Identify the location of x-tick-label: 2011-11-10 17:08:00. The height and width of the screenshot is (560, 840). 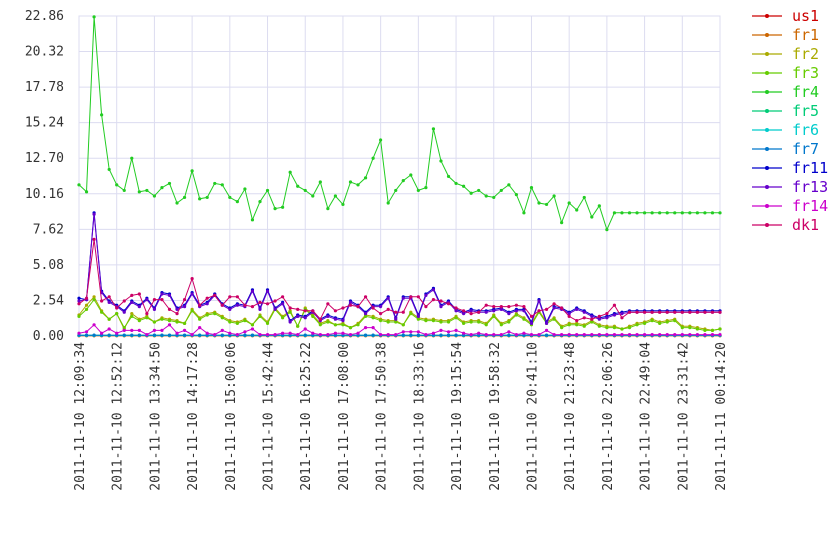
(344, 416).